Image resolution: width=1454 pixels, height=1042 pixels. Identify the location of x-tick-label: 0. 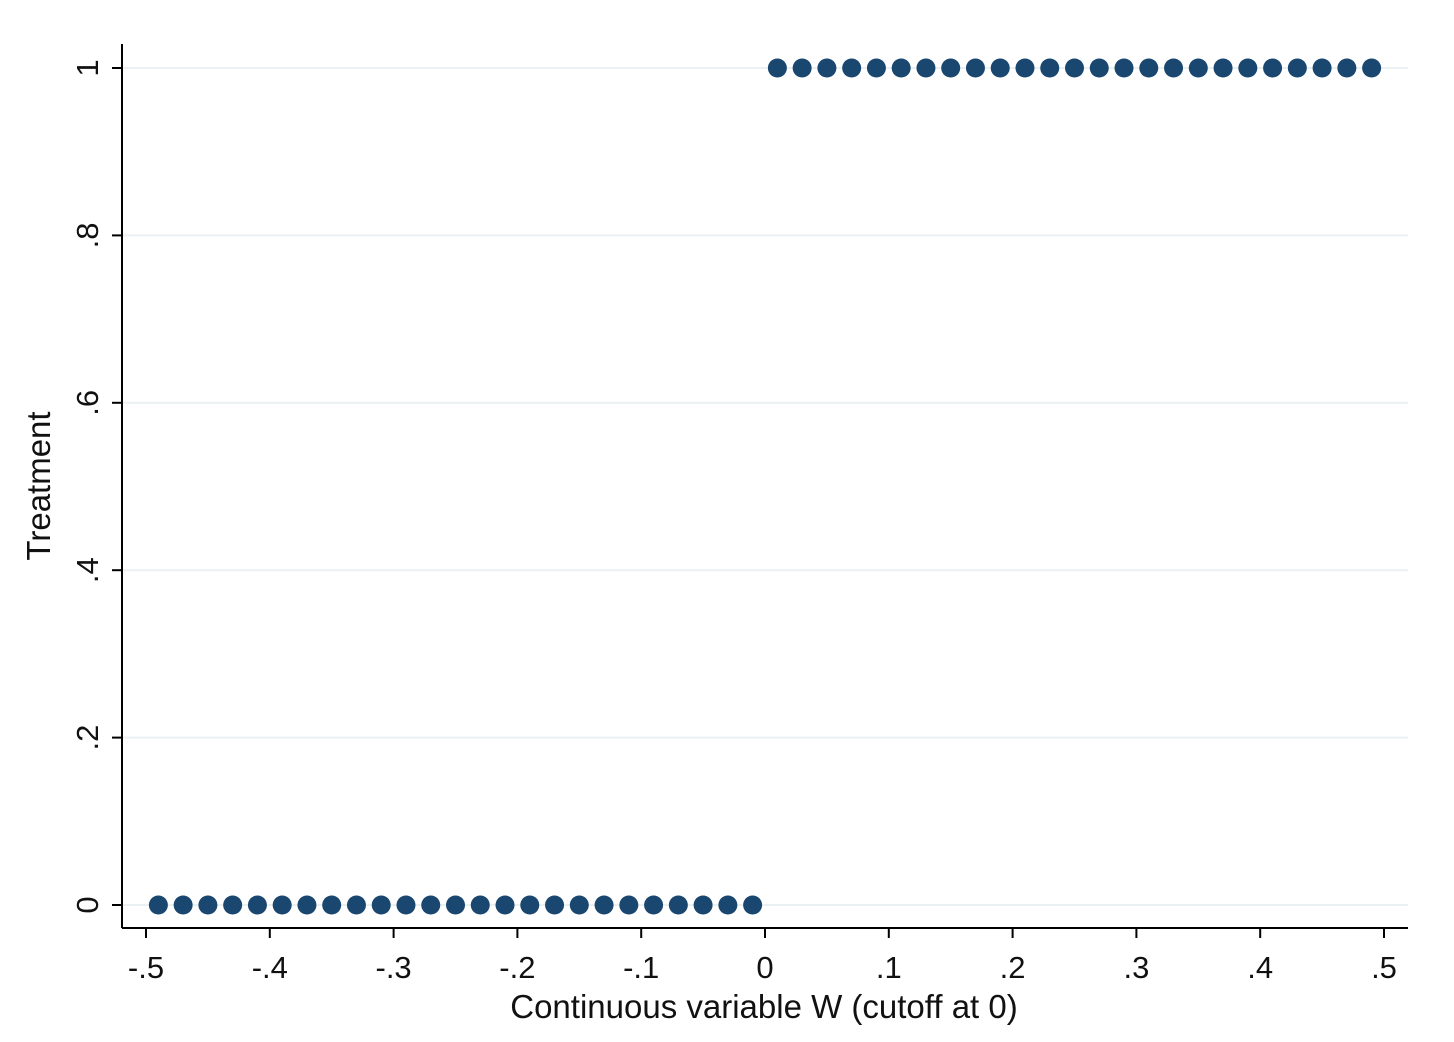
(764, 967).